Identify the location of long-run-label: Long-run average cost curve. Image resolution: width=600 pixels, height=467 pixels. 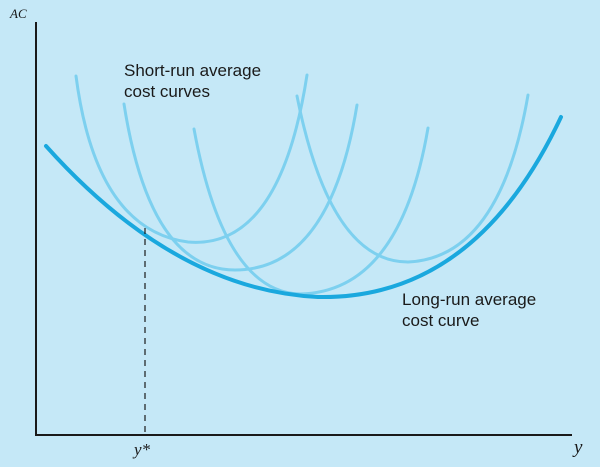
(469, 310).